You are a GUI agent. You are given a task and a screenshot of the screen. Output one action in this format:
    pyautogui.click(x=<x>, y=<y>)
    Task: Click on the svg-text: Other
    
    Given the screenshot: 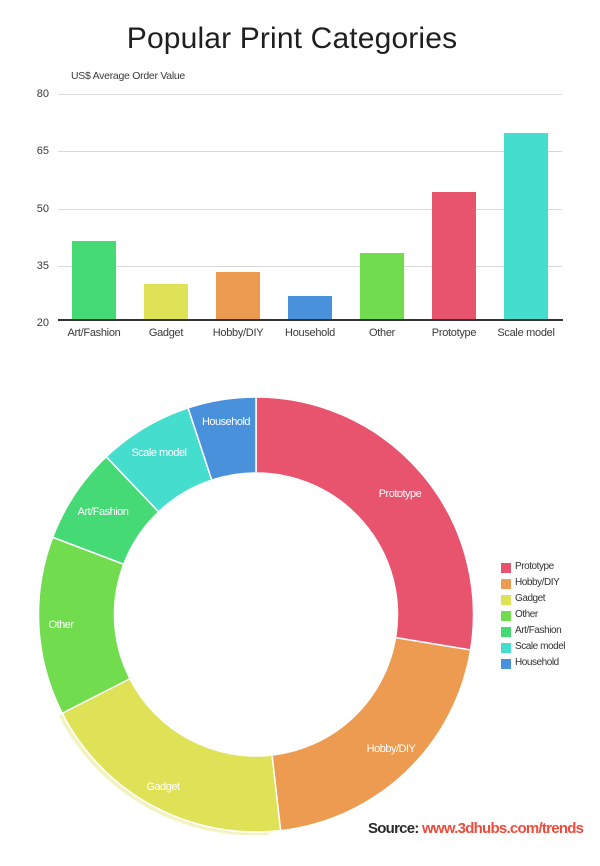 What is the action you would take?
    pyautogui.click(x=61, y=625)
    